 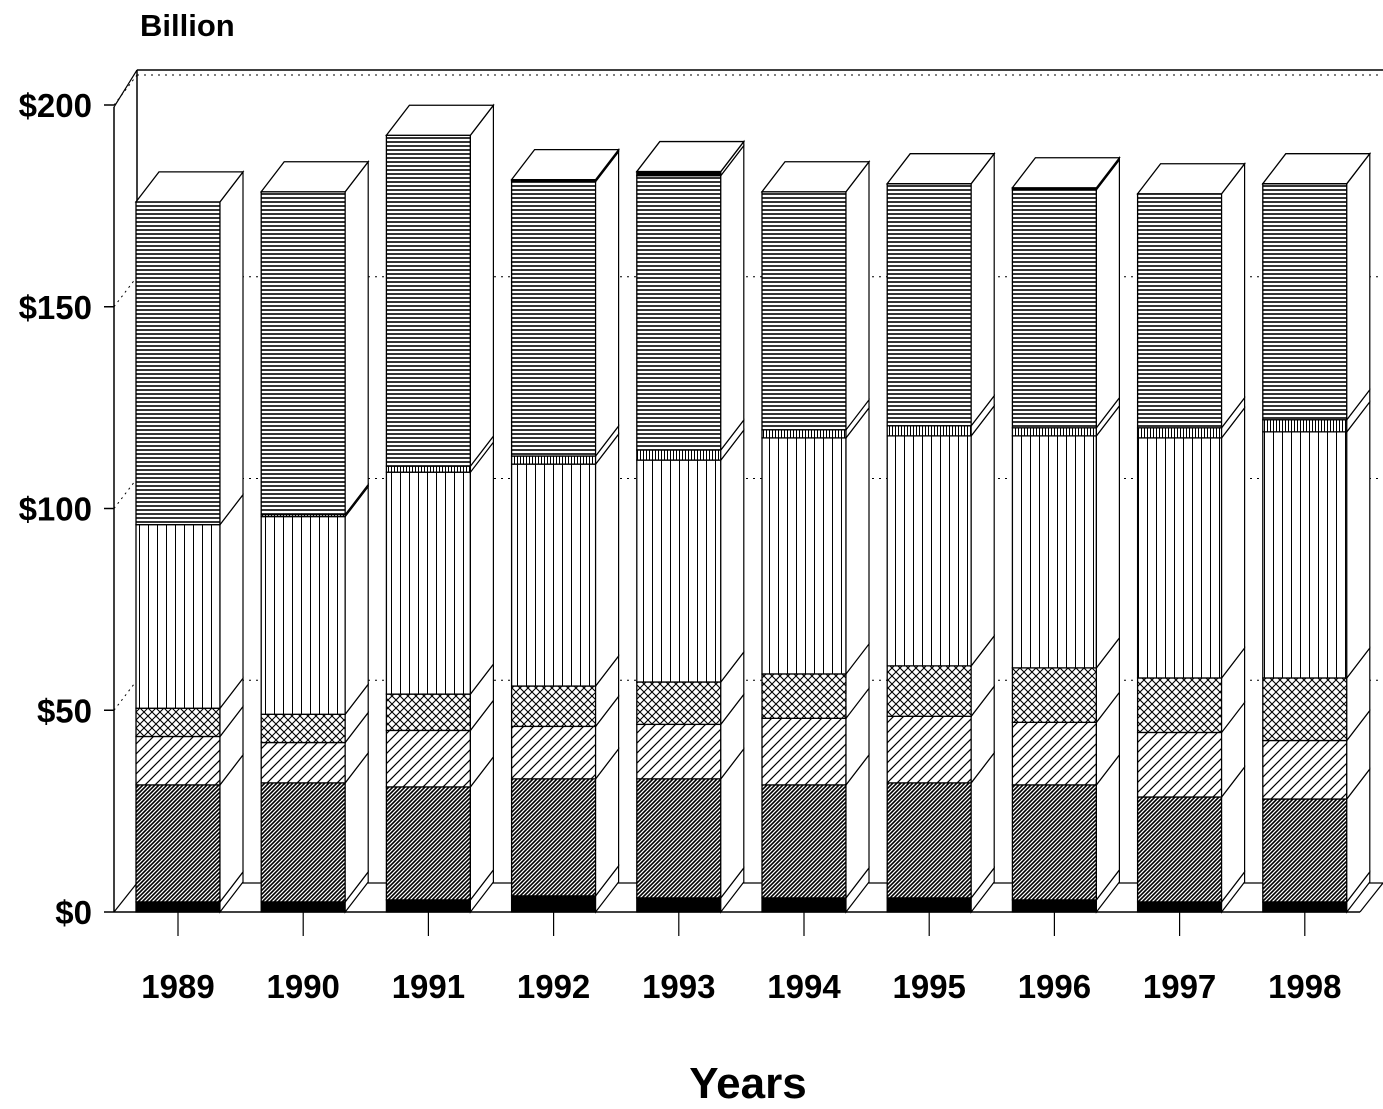 What do you see at coordinates (1054, 695) in the screenshot?
I see `bar-segment-1996-crosshatch` at bounding box center [1054, 695].